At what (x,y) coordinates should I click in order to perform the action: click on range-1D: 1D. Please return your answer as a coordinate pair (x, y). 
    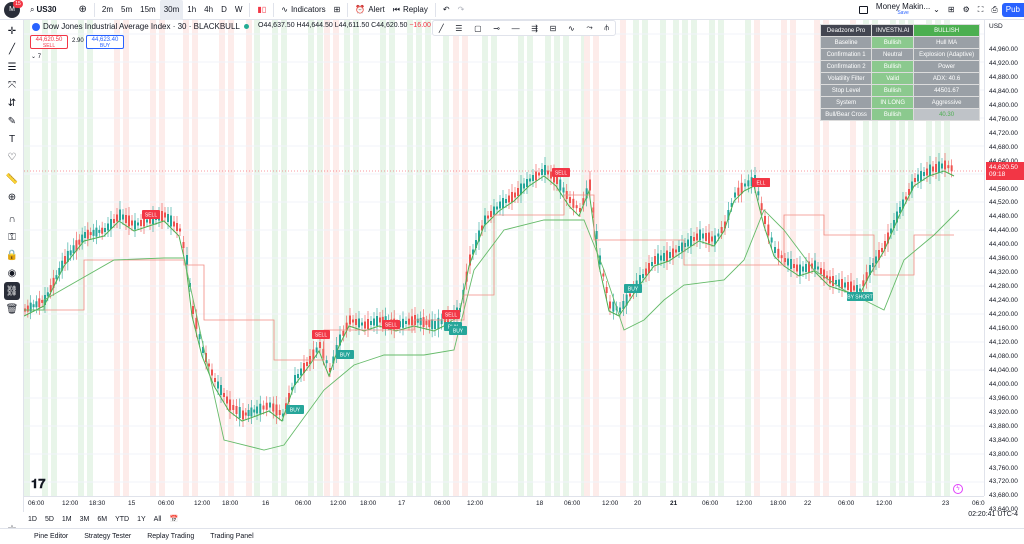
    Looking at the image, I should click on (32, 519).